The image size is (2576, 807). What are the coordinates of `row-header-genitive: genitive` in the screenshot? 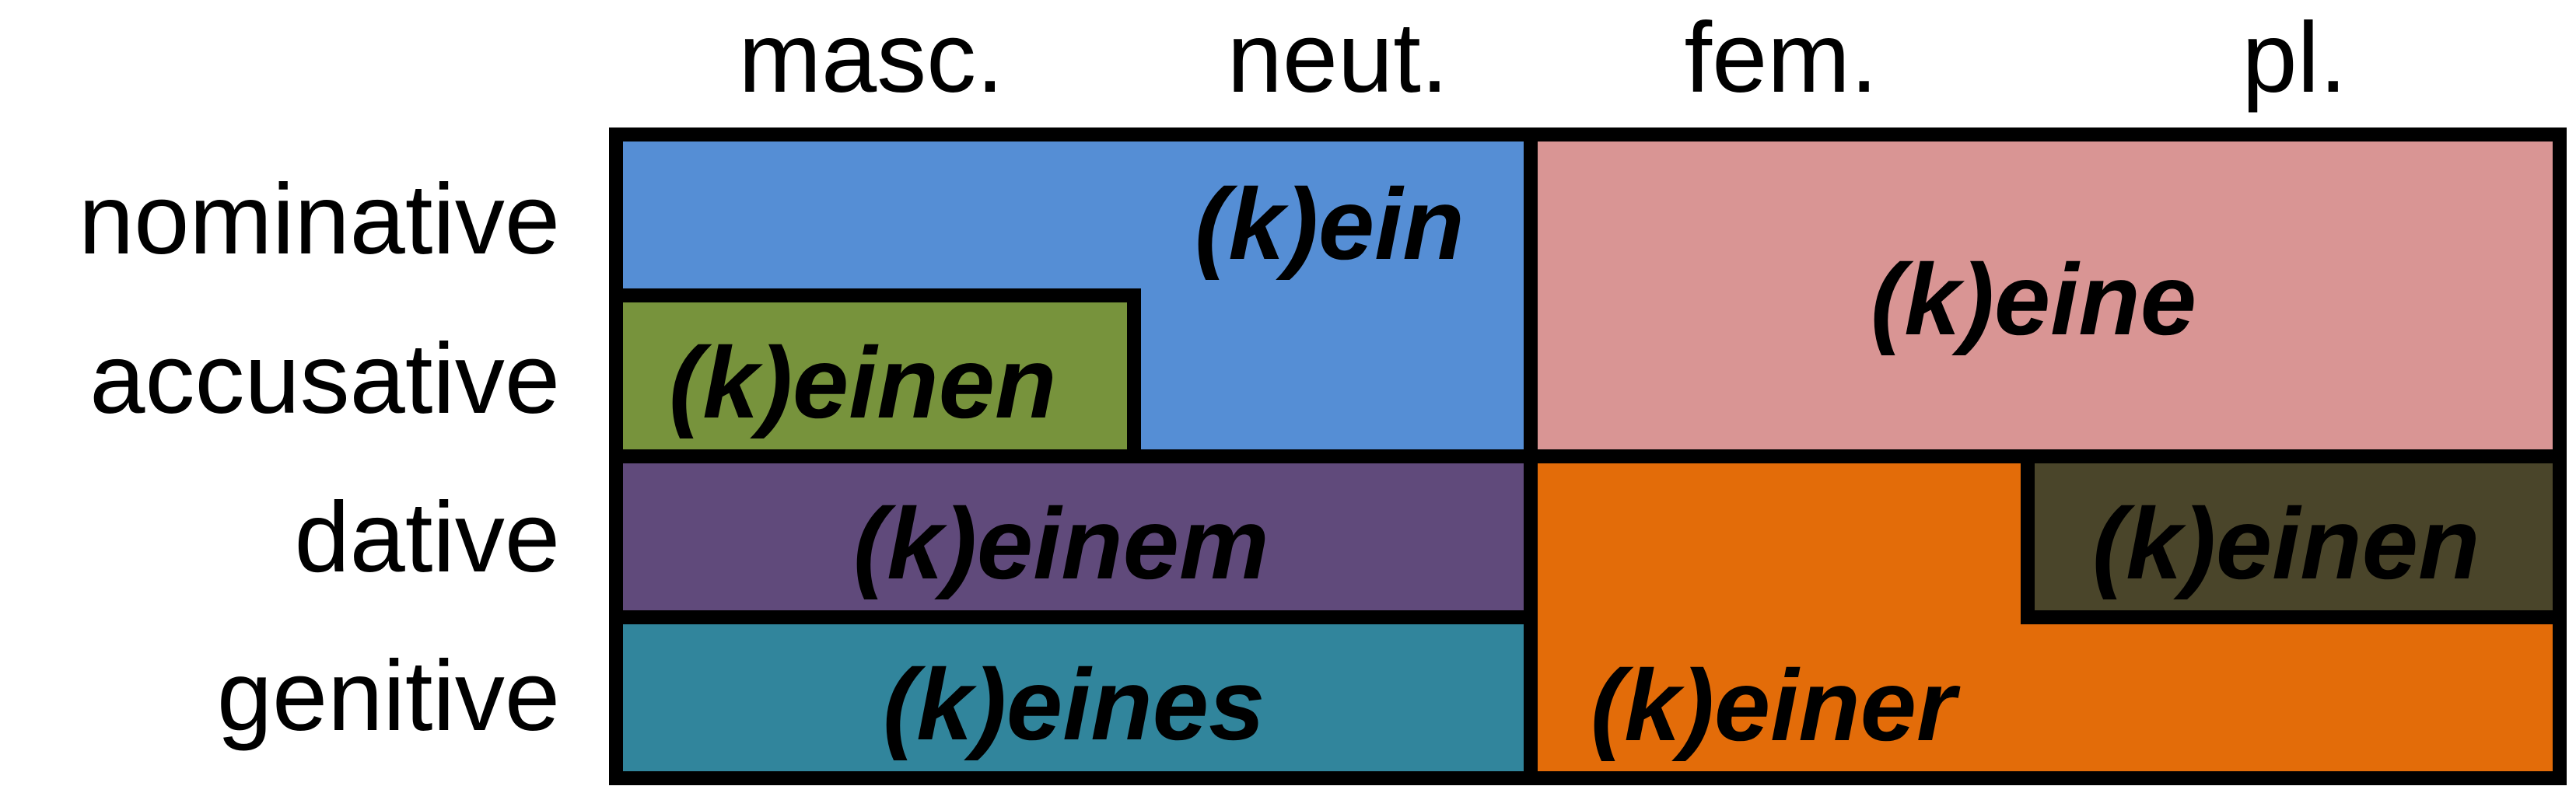 It's located at (388, 696).